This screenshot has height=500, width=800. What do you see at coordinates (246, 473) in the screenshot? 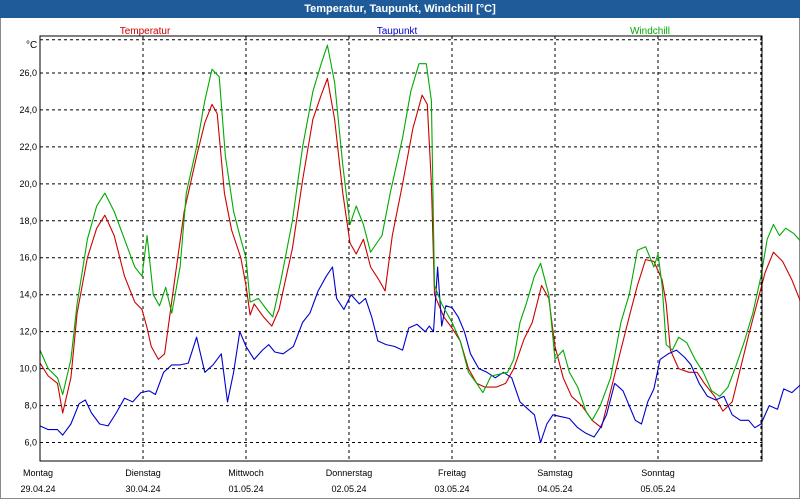
I see `x-tick-weekday: Mittwoch` at bounding box center [246, 473].